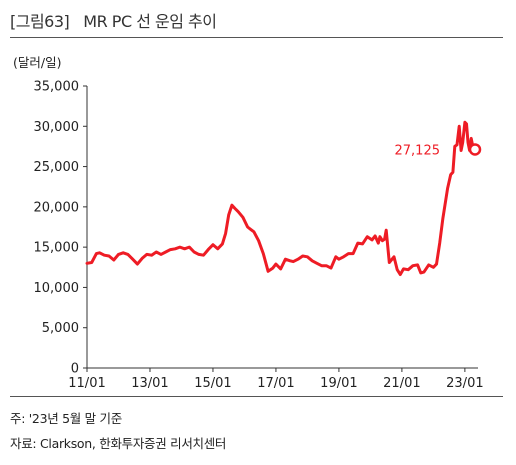 The width and height of the screenshot is (516, 465). What do you see at coordinates (57, 248) in the screenshot?
I see `y-tick-label: 15,000` at bounding box center [57, 248].